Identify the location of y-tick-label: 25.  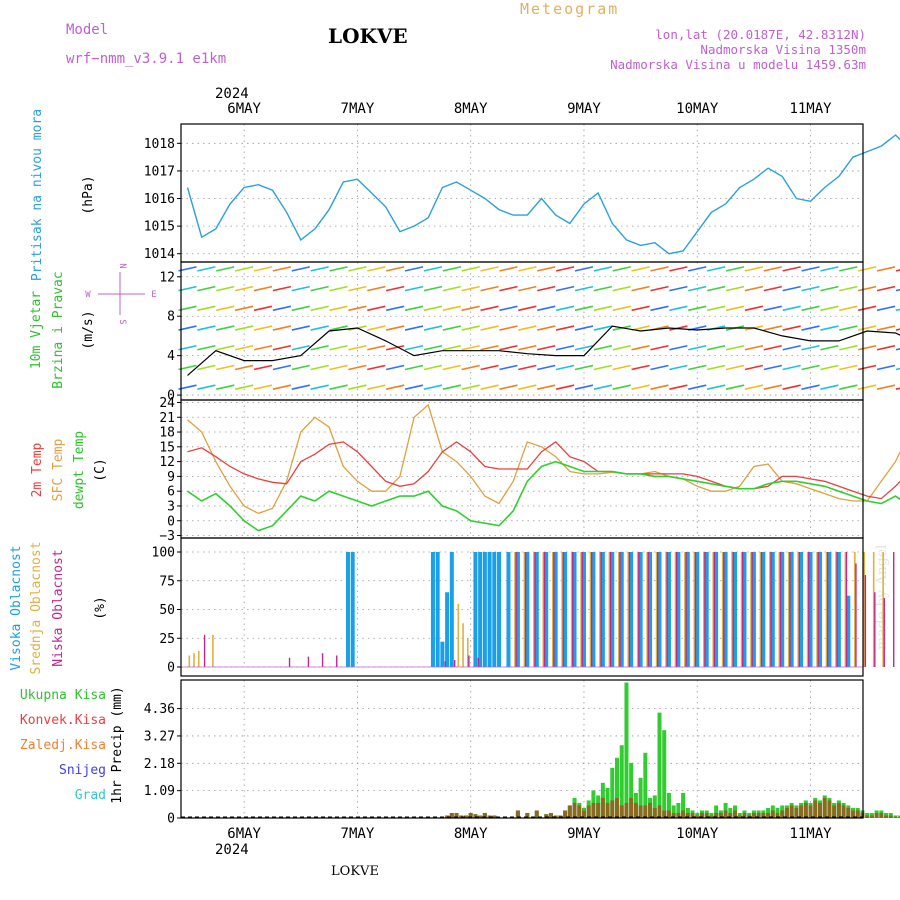
(167, 639).